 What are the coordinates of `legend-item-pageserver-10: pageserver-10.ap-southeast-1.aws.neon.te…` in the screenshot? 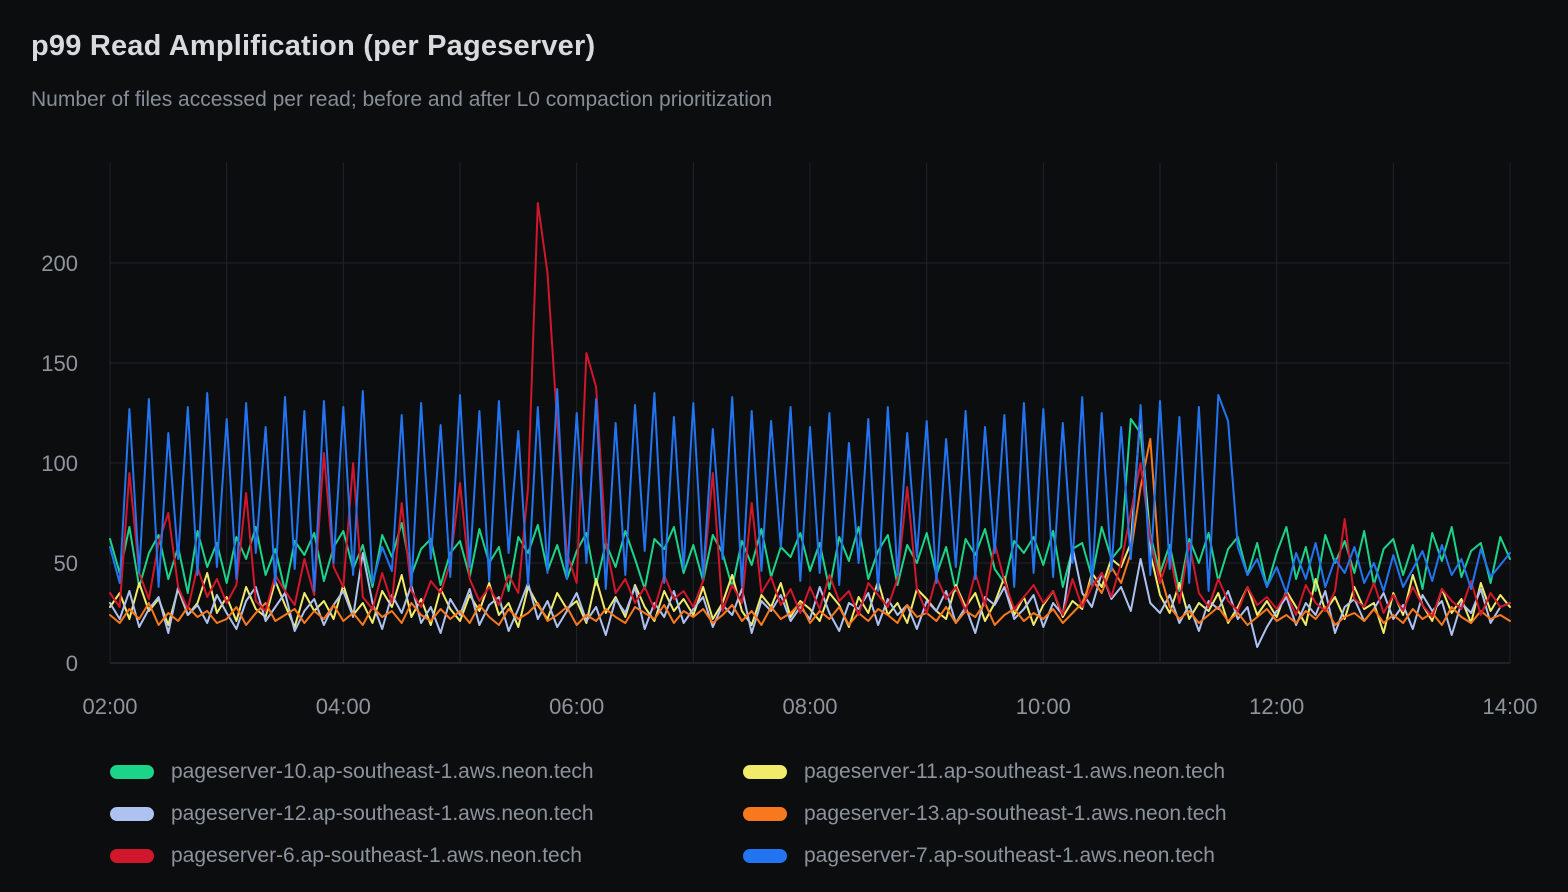 It's located at (426, 772).